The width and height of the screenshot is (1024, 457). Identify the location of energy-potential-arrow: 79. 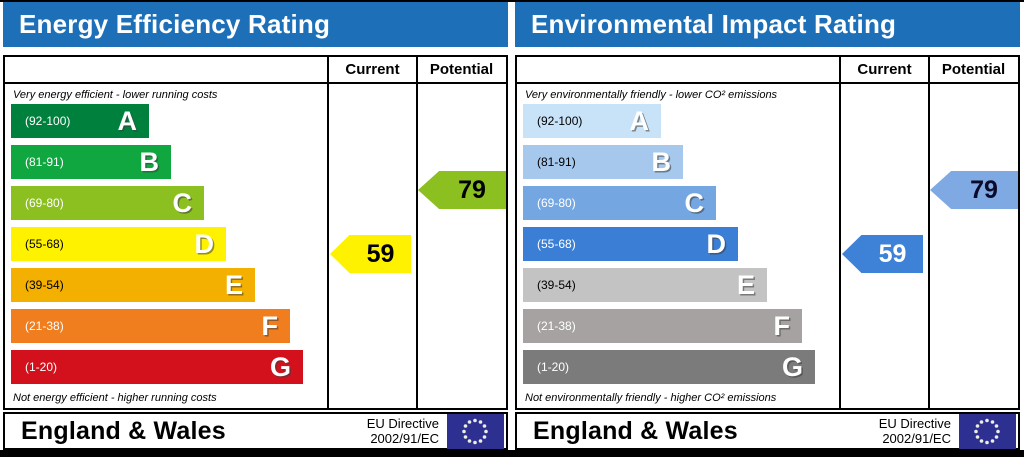
(462, 190).